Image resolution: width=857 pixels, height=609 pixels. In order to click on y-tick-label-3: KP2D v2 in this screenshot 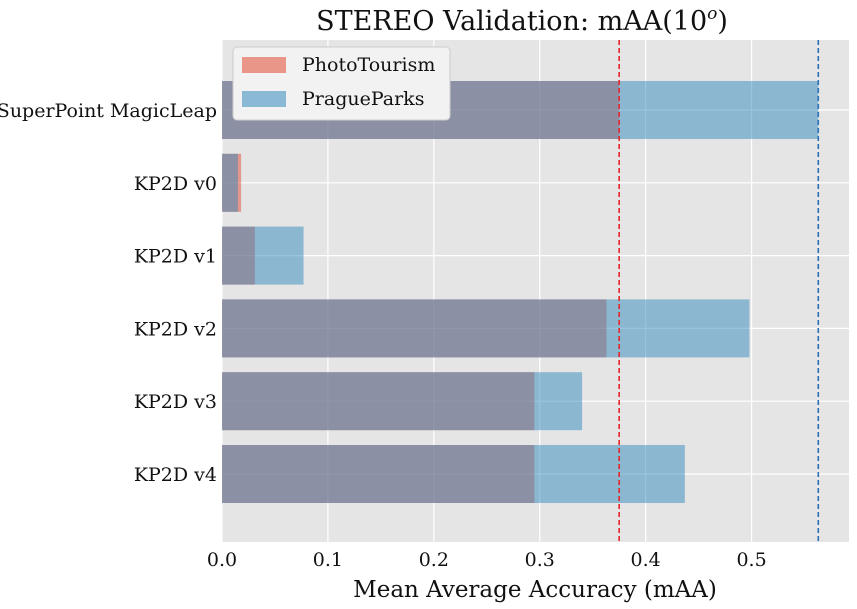, I will do `click(175, 329)`.